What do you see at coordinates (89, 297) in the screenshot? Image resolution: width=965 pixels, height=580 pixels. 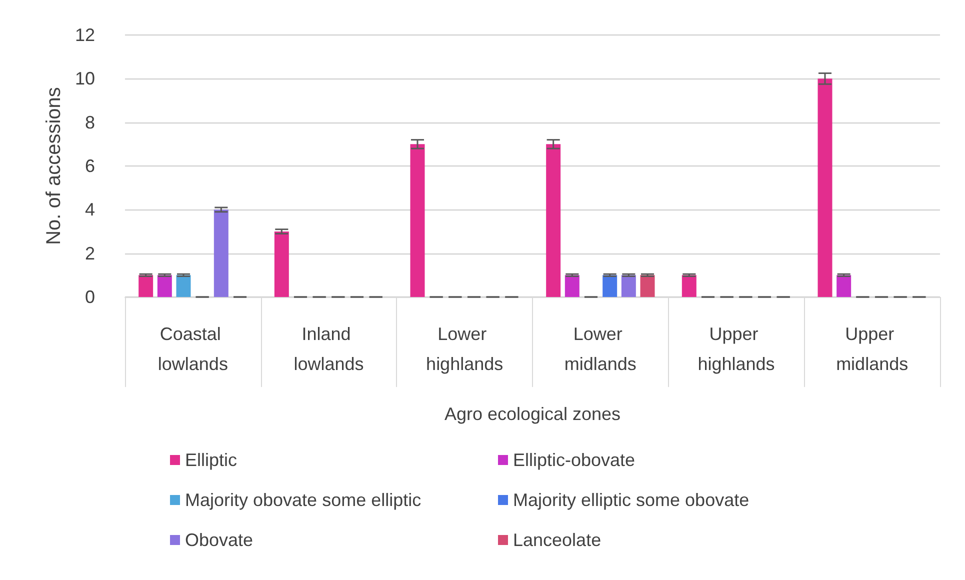 I see `y-tick-label: 0` at bounding box center [89, 297].